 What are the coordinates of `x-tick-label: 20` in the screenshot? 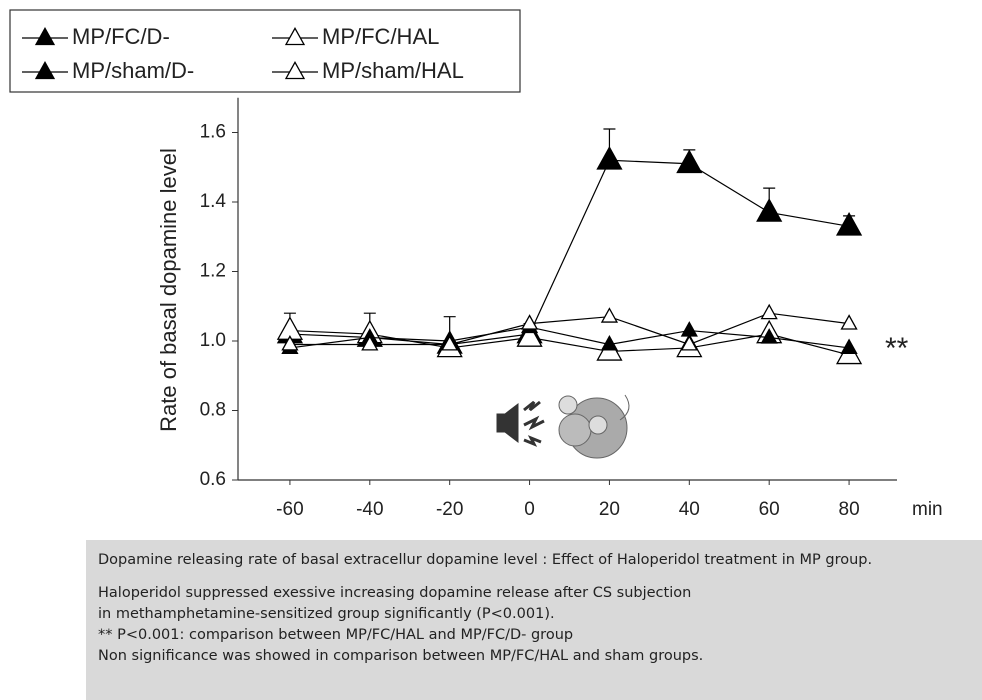 It's located at (609, 509).